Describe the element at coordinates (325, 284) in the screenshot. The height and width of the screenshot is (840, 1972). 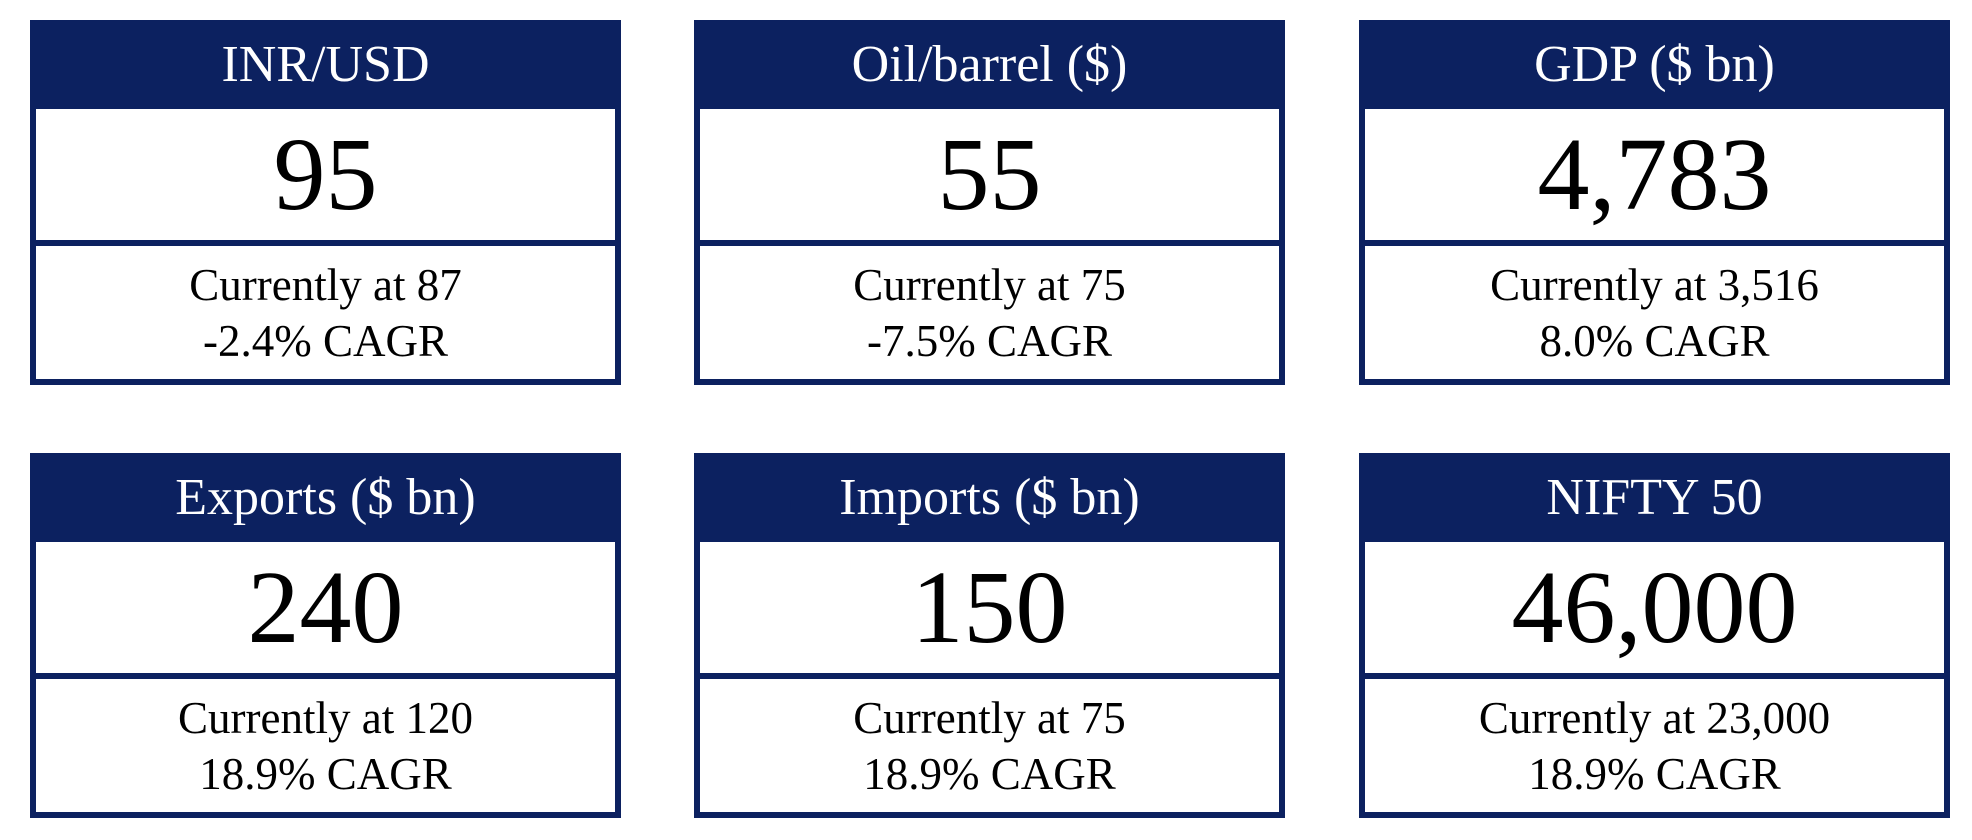
I see `current-value: Currently at 87` at that location.